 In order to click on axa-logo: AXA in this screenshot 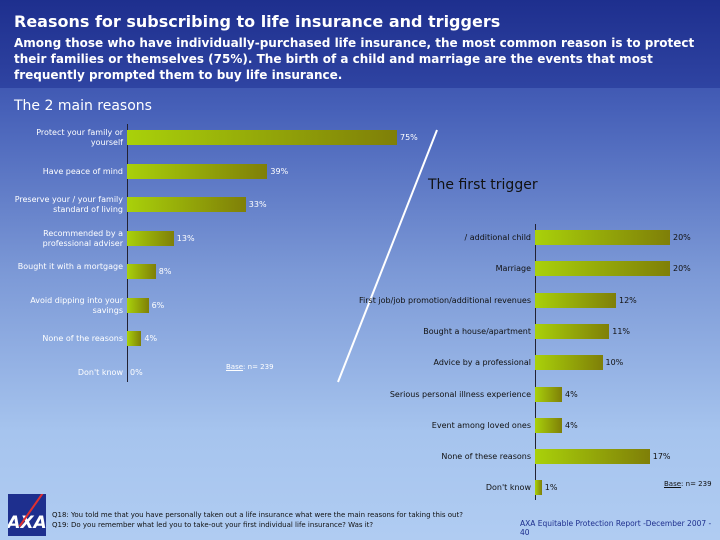, I will do `click(27, 515)`.